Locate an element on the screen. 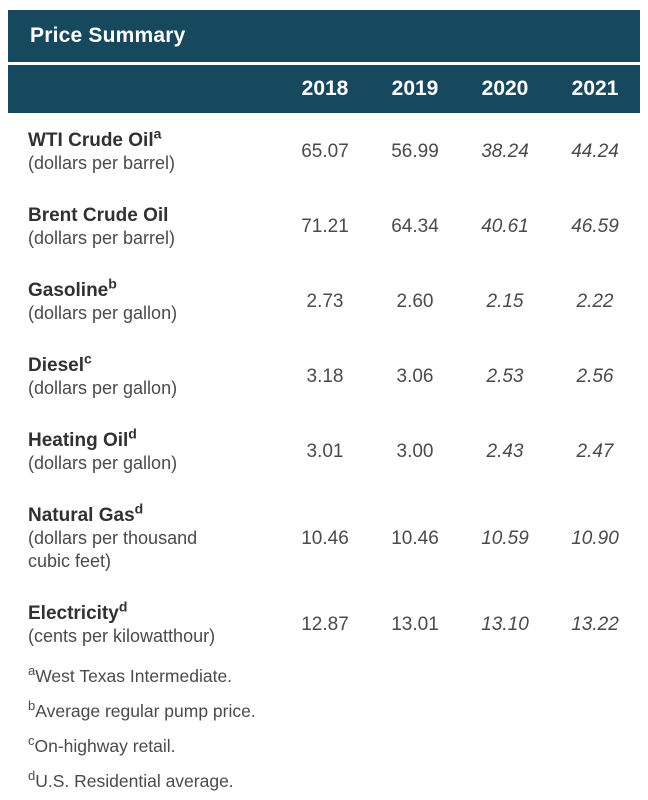 This screenshot has height=800, width=648. row-unit: (cents per kilowatthour) is located at coordinates (122, 636).